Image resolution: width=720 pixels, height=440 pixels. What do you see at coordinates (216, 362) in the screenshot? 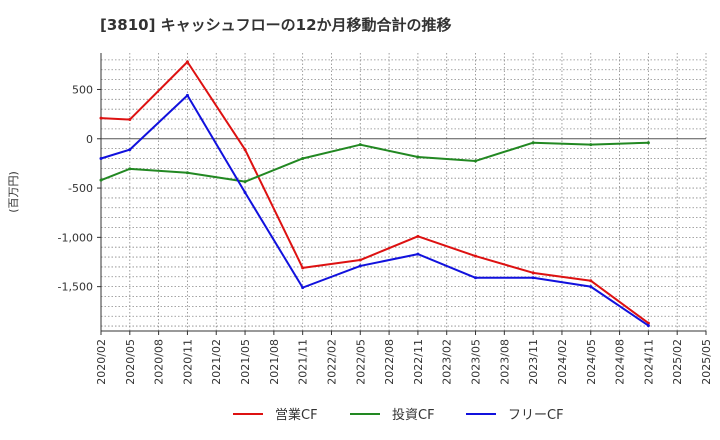
I see `x-tick-label: 2021/02` at bounding box center [216, 362].